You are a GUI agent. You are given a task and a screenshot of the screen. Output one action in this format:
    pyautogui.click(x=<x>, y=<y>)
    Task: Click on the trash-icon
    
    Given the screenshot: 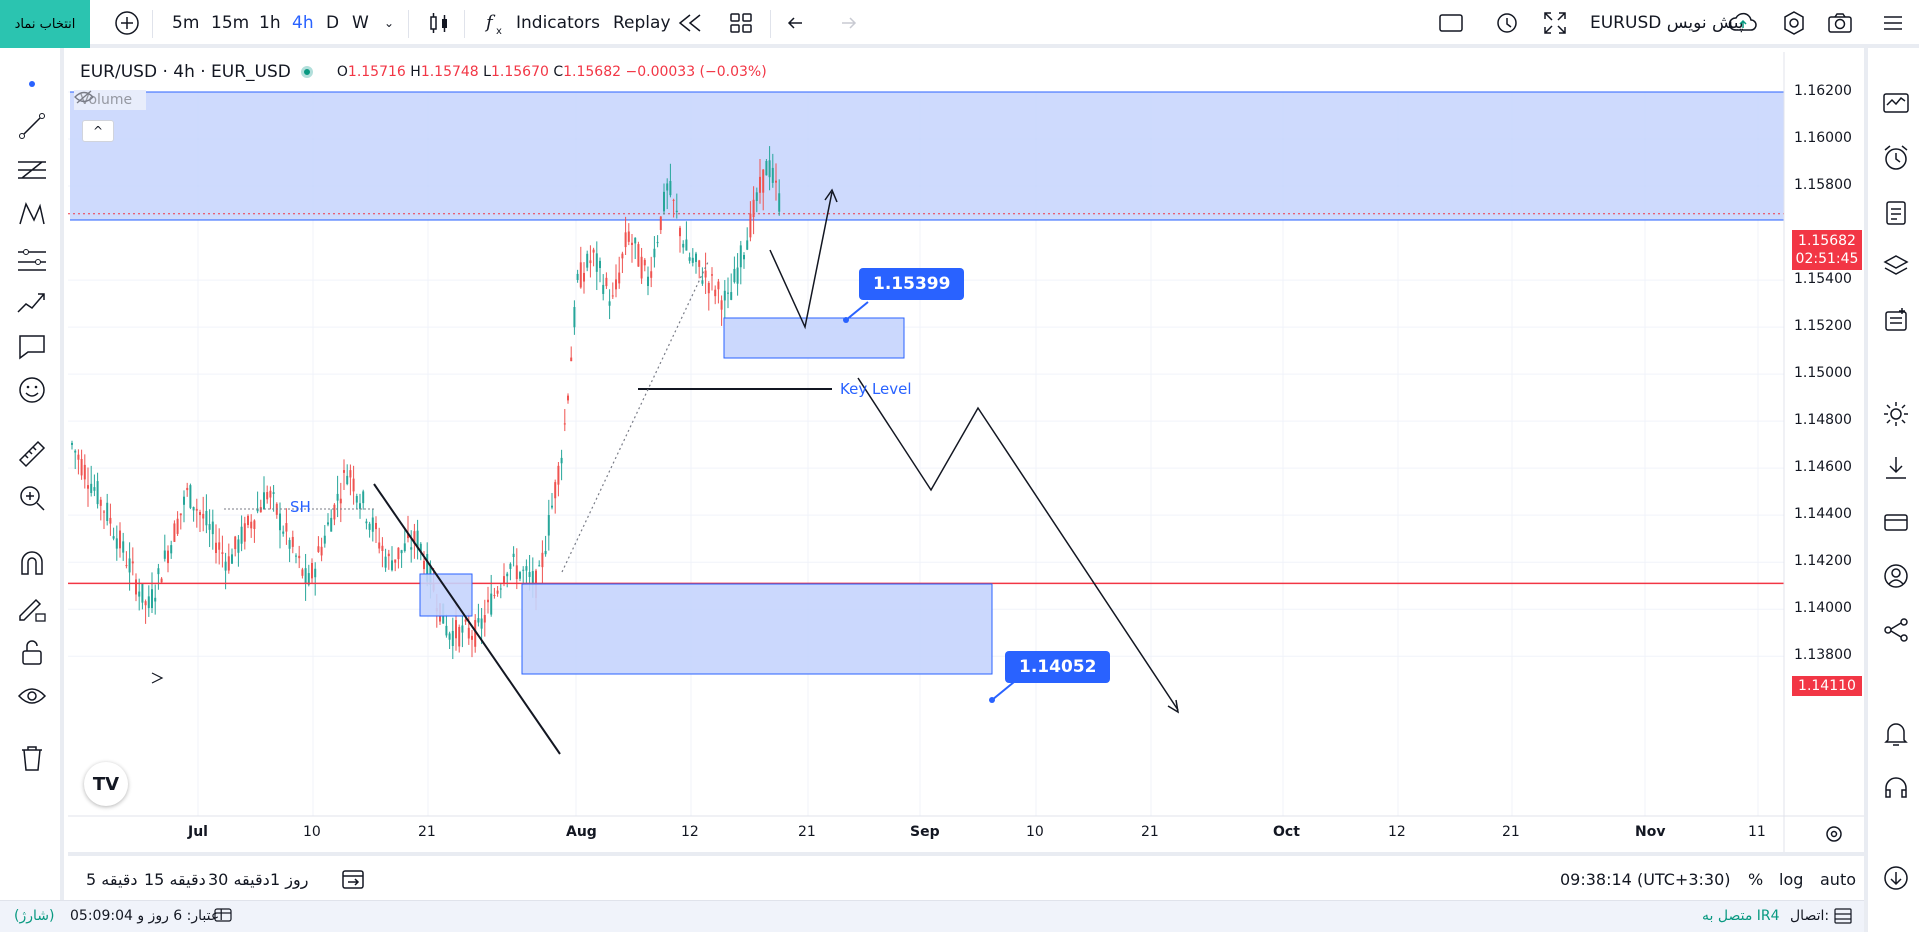 What is the action you would take?
    pyautogui.click(x=32, y=758)
    